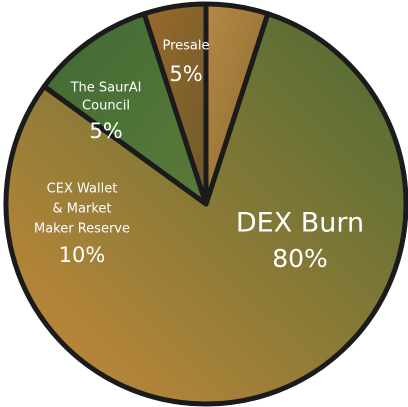 The height and width of the screenshot is (407, 408). Describe the element at coordinates (106, 106) in the screenshot. I see `council-label-line-2: Council` at that location.